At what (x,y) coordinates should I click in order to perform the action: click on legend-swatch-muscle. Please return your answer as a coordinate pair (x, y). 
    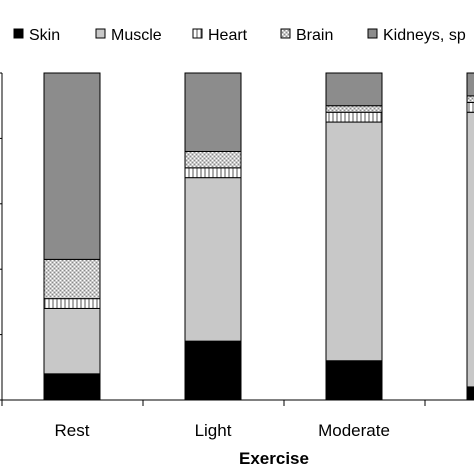
    Looking at the image, I should click on (100, 33).